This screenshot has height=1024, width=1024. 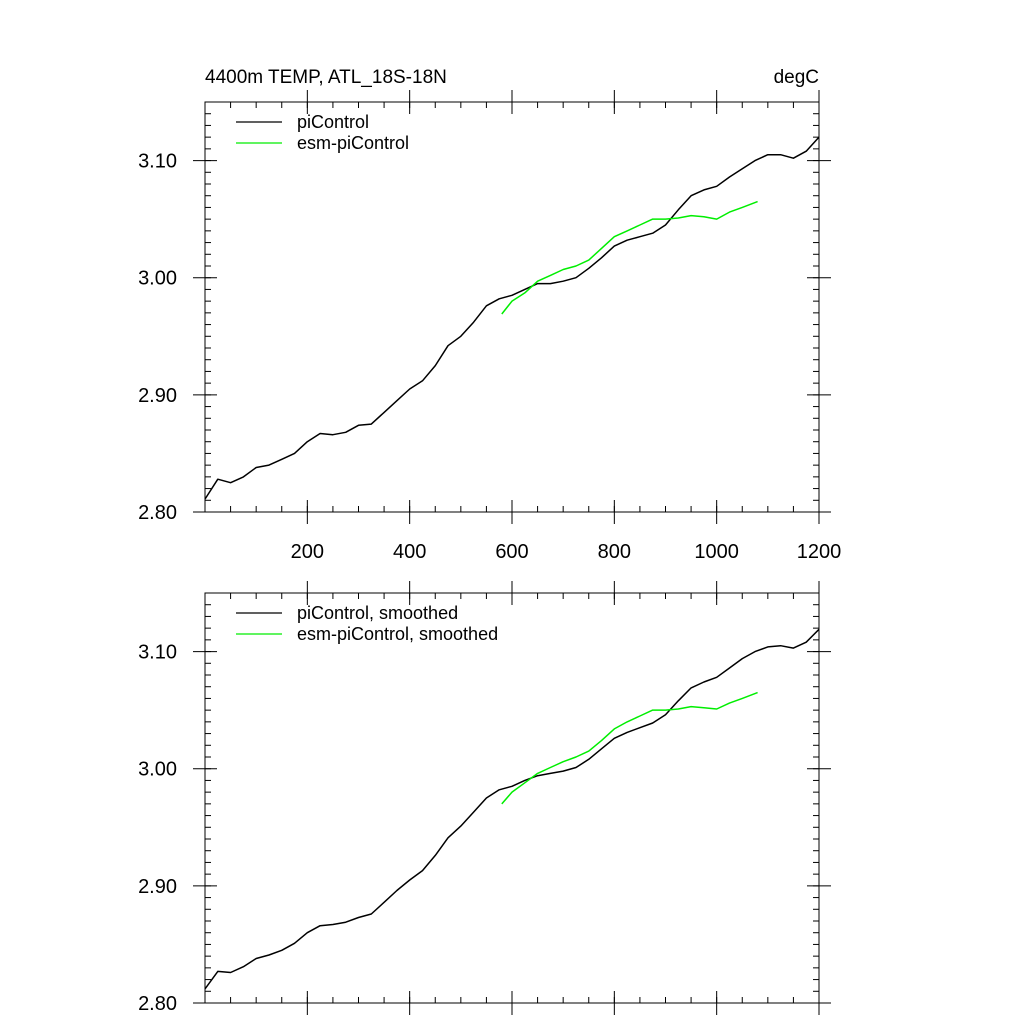 I want to click on legend-label-picontrol: piControl, so click(x=333, y=122).